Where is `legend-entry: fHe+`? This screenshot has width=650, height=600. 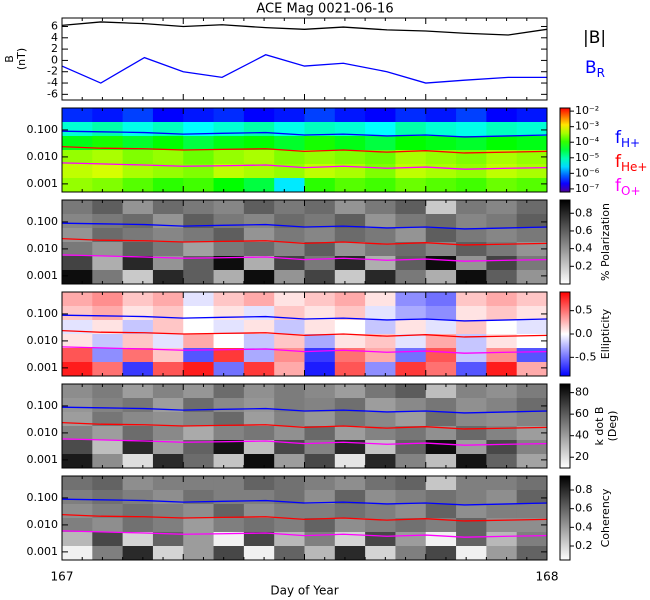 legend-entry: fHe+ is located at coordinates (631, 163).